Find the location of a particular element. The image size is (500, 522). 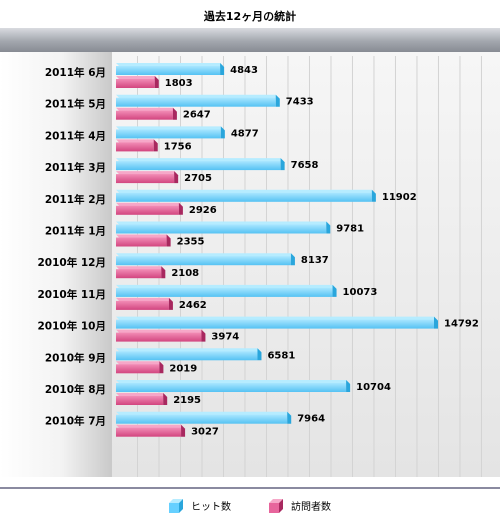

category-label: 2011年 1月 is located at coordinates (75, 231).